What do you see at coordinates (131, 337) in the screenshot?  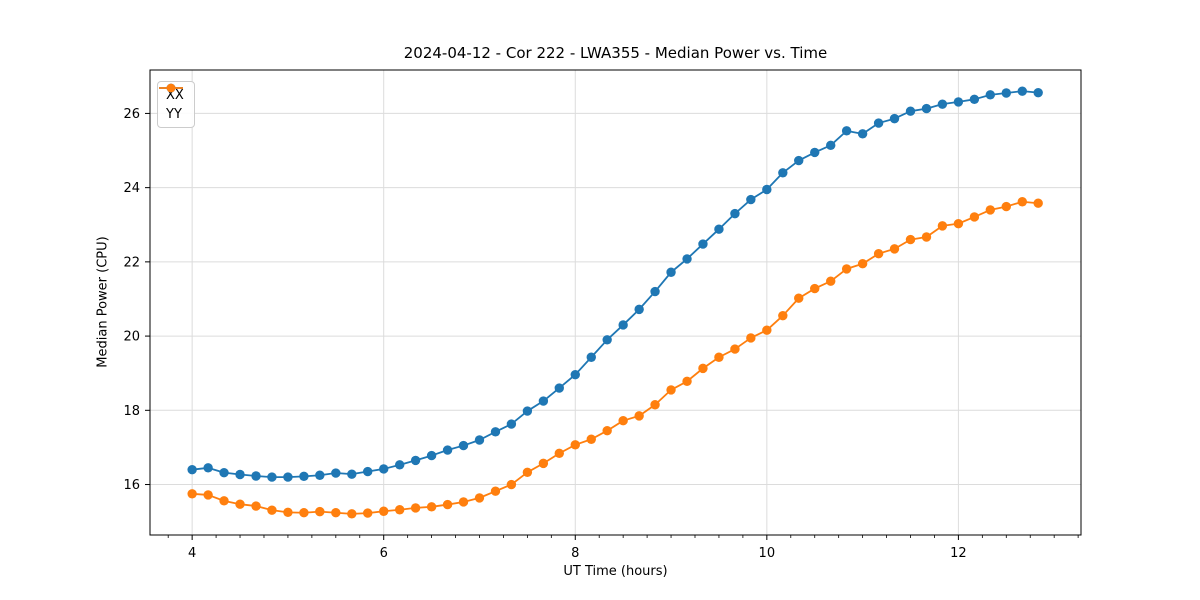 I see `y-tick-label: 20` at bounding box center [131, 337].